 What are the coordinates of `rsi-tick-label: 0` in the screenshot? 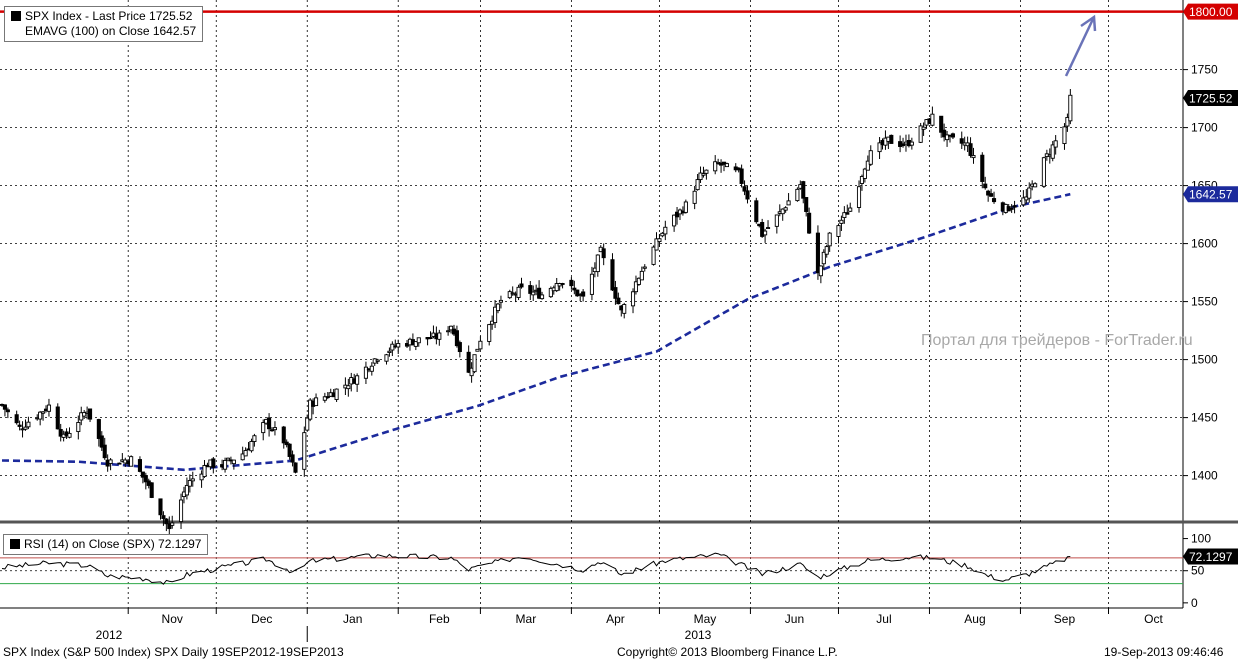 It's located at (1194, 603).